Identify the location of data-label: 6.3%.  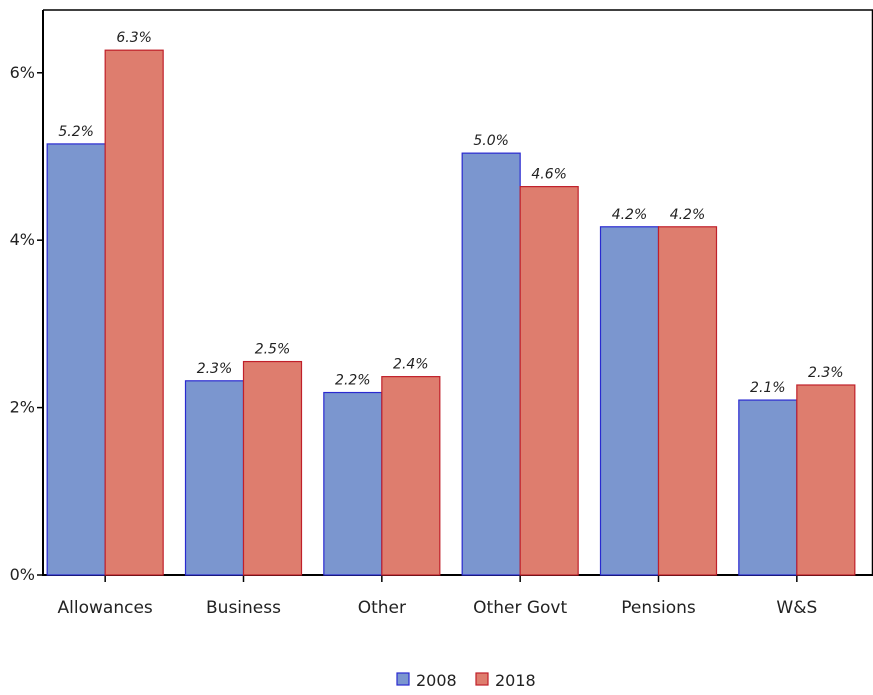
(134, 38).